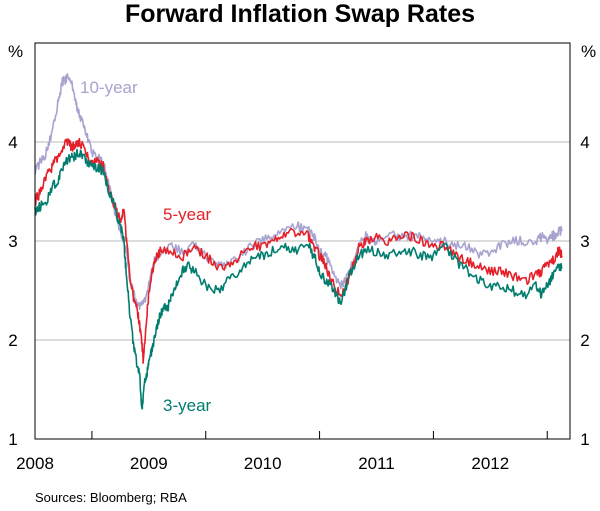 The width and height of the screenshot is (600, 511). I want to click on x-tick-label-2011: 2011, so click(376, 463).